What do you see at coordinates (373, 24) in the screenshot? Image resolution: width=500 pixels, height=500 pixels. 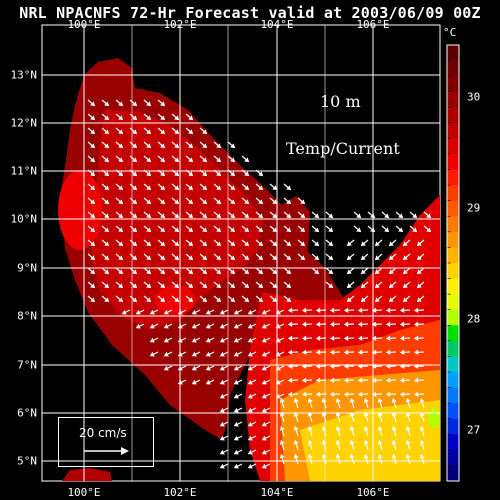 I see `lon-label-top-106: 106°E` at bounding box center [373, 24].